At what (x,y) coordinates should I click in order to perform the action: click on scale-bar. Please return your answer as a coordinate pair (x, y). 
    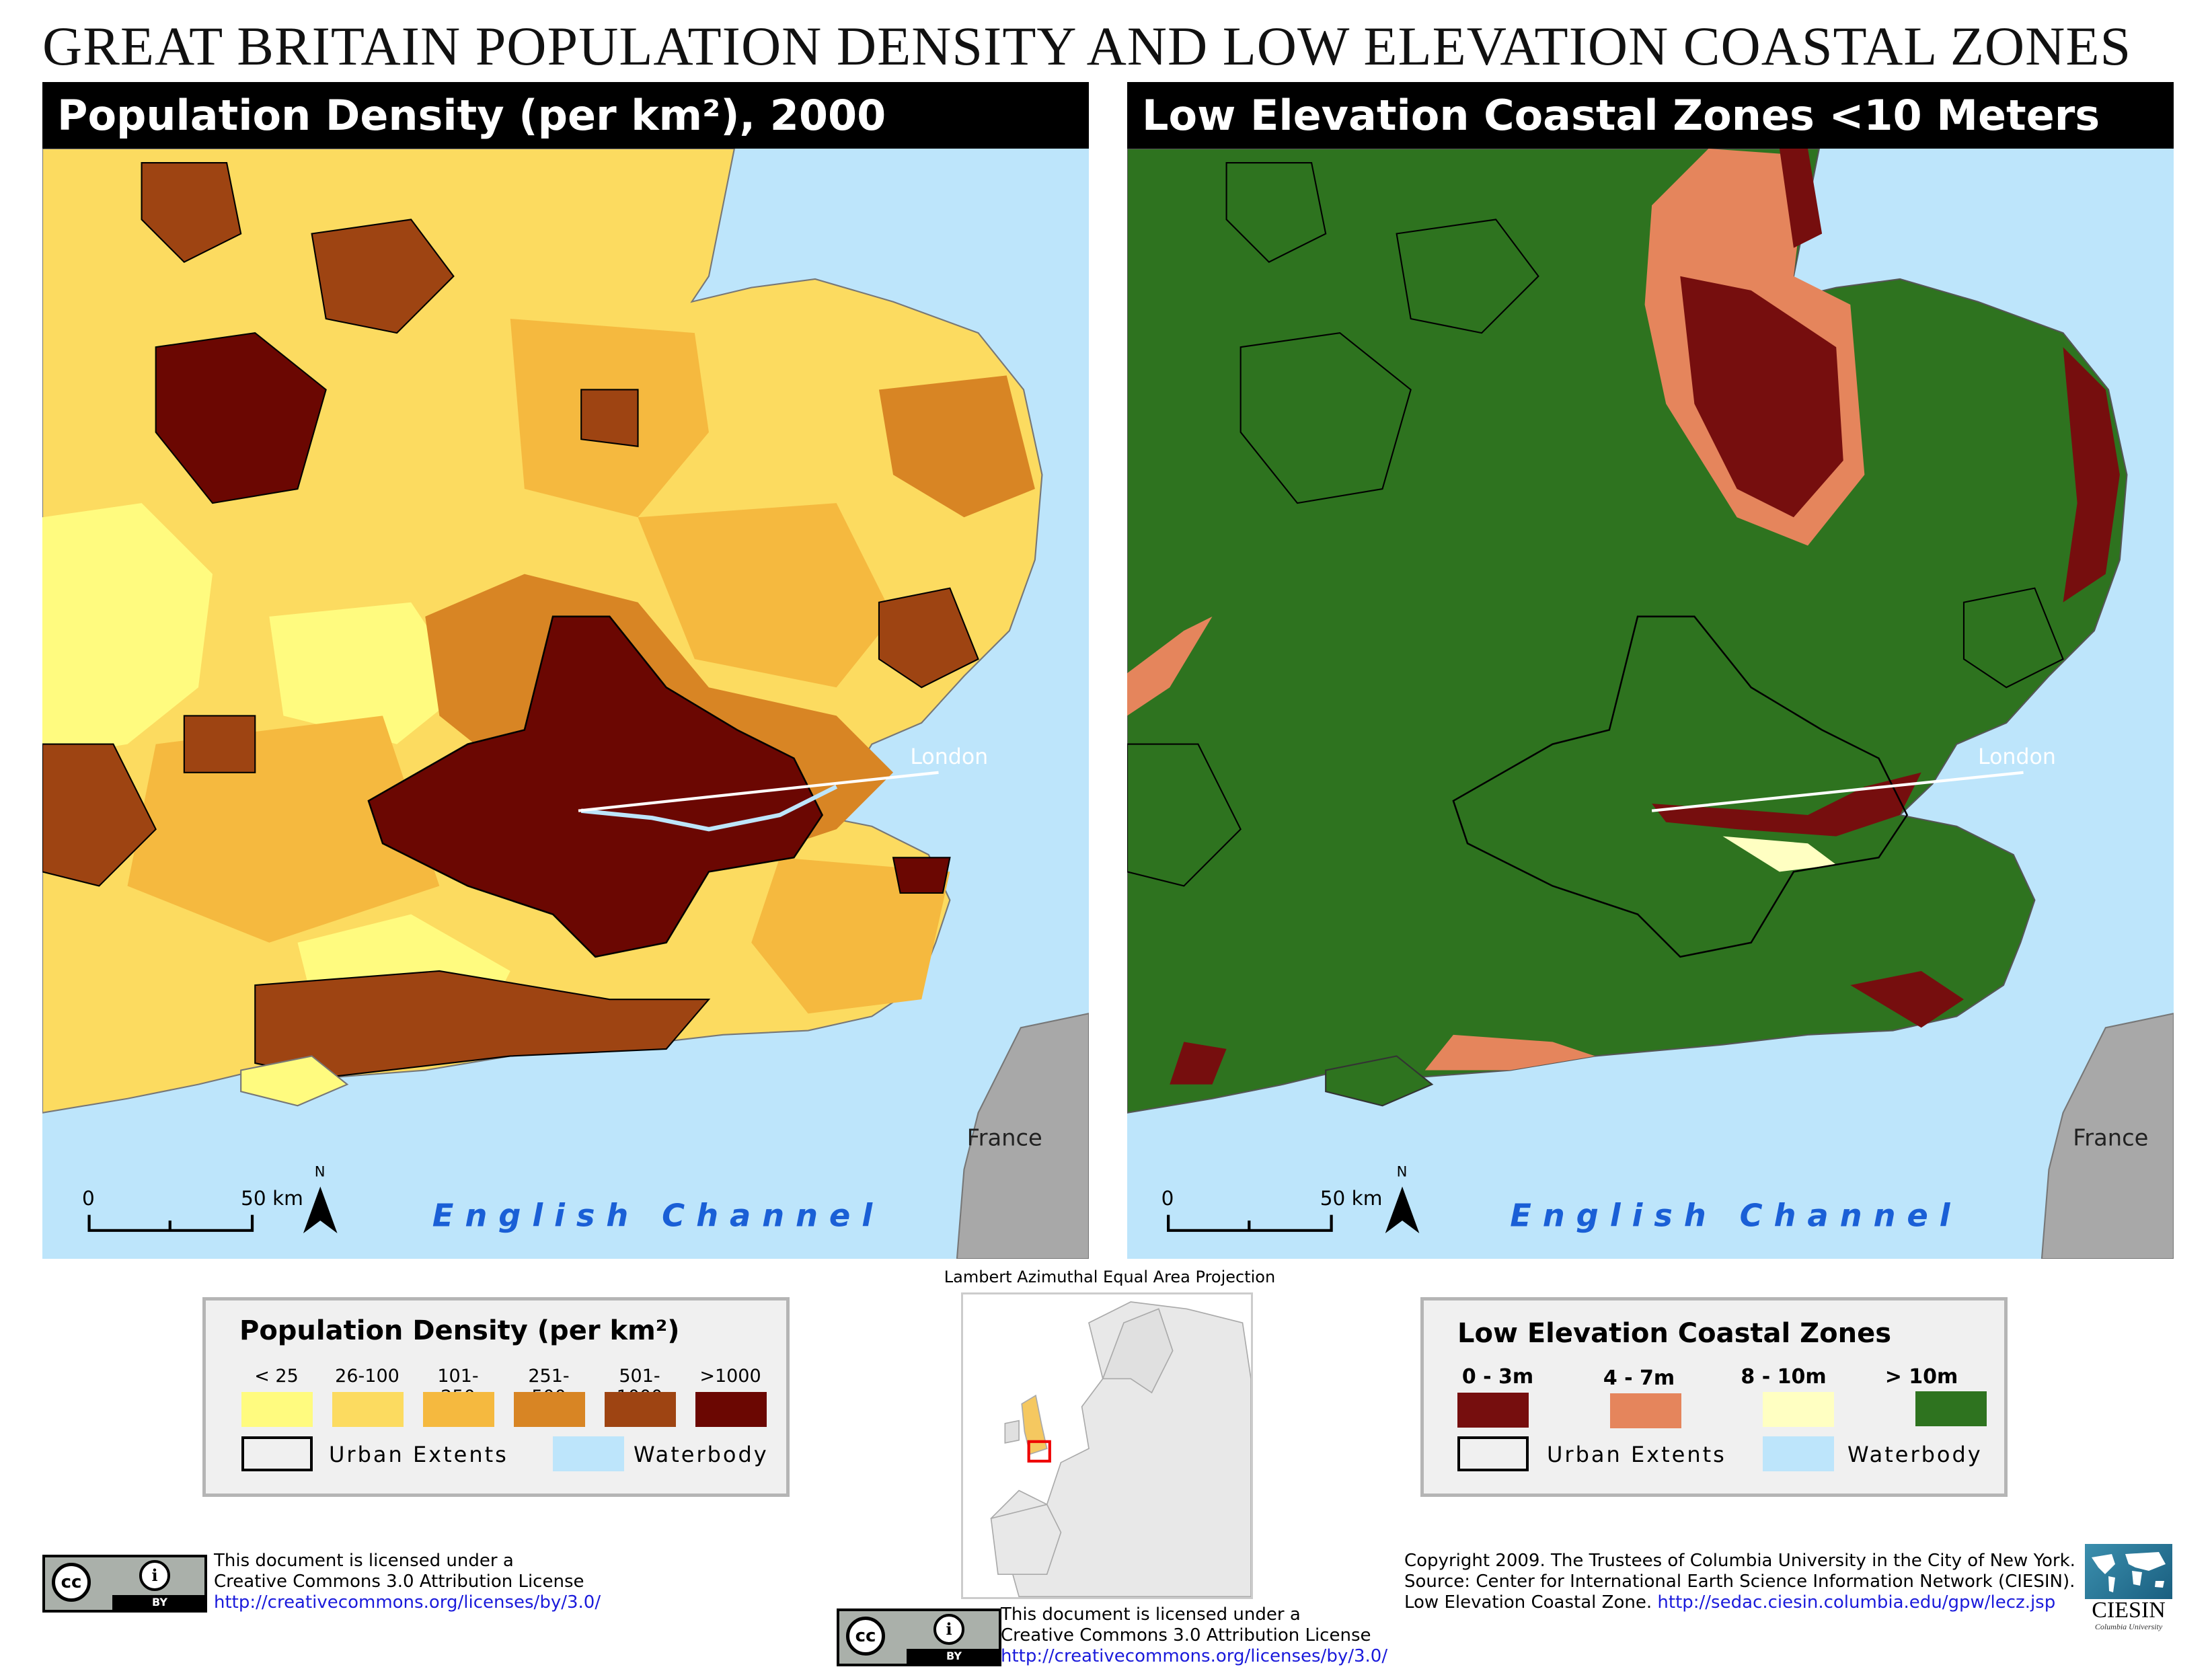
    Looking at the image, I should click on (170, 1223).